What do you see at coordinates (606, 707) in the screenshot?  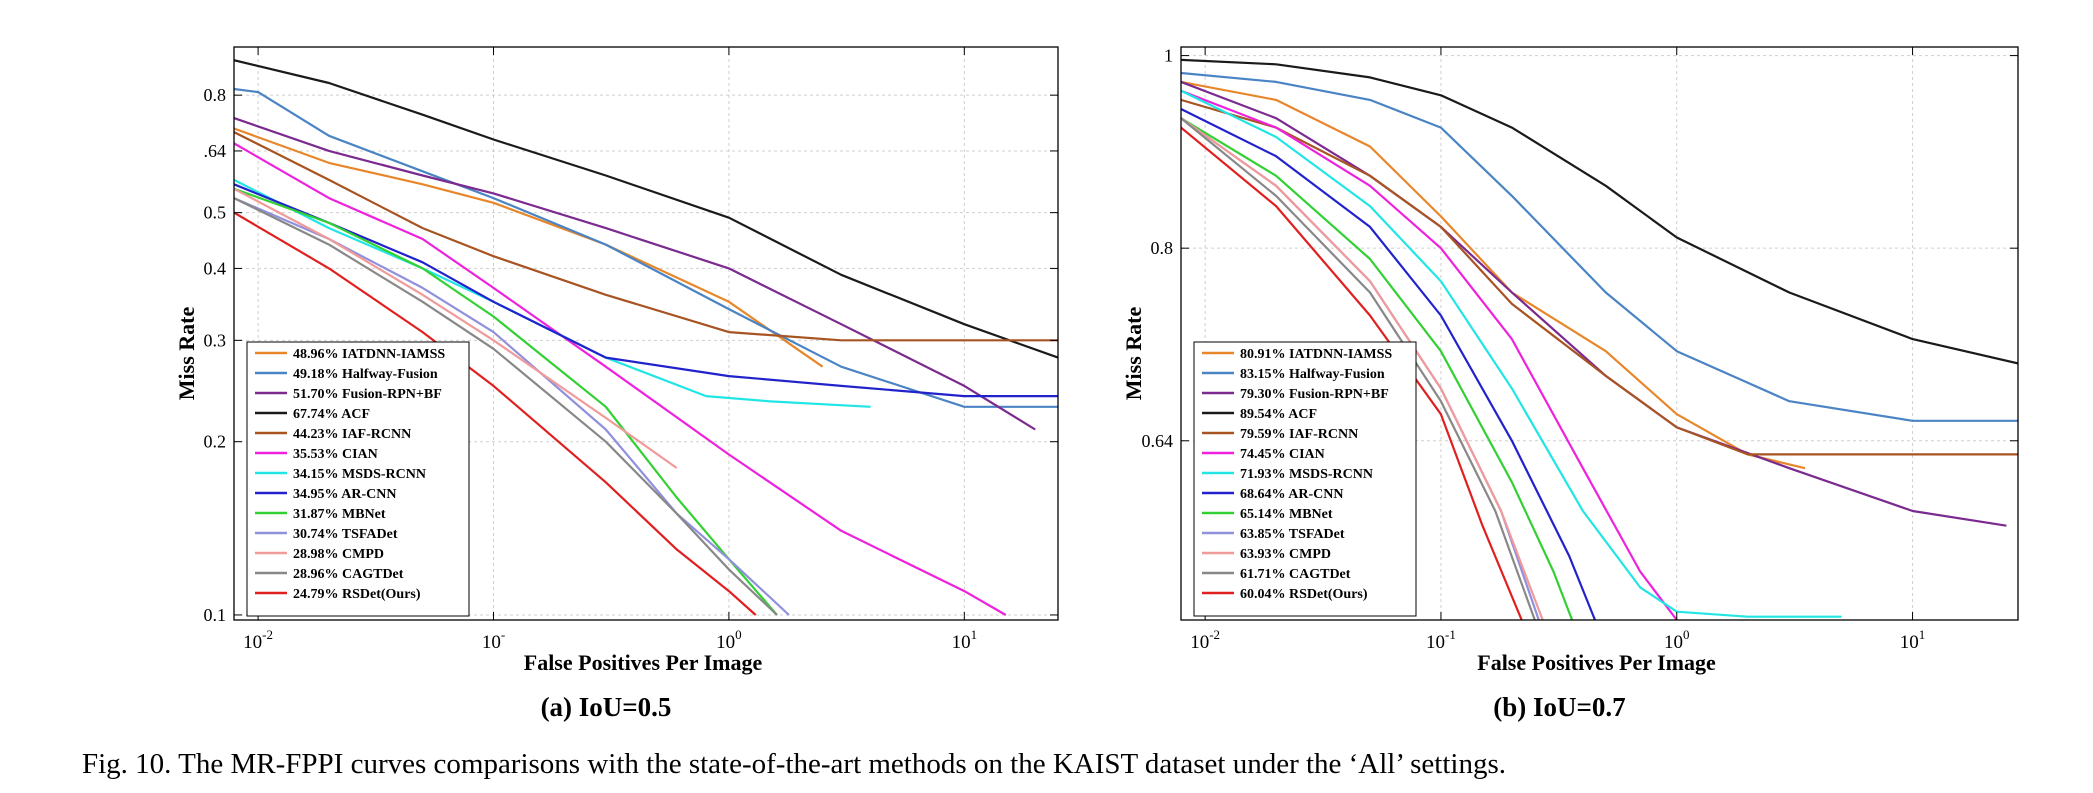 I see `subplot-title: (a) IoU=0.5` at bounding box center [606, 707].